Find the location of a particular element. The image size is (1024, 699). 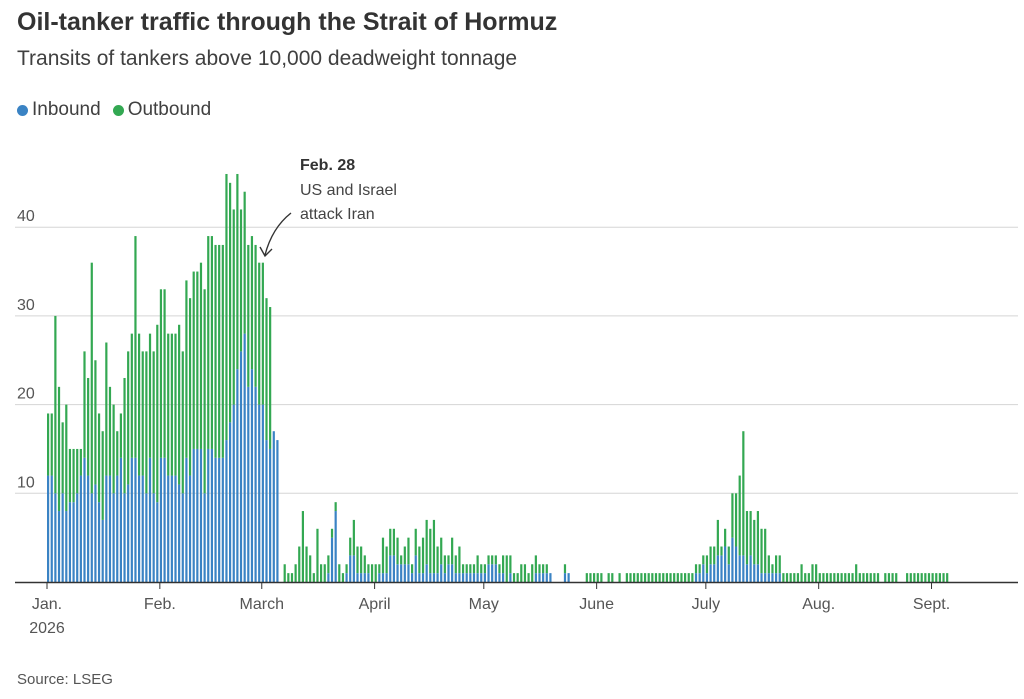

annotation-date: Feb. 28 is located at coordinates (327, 165).